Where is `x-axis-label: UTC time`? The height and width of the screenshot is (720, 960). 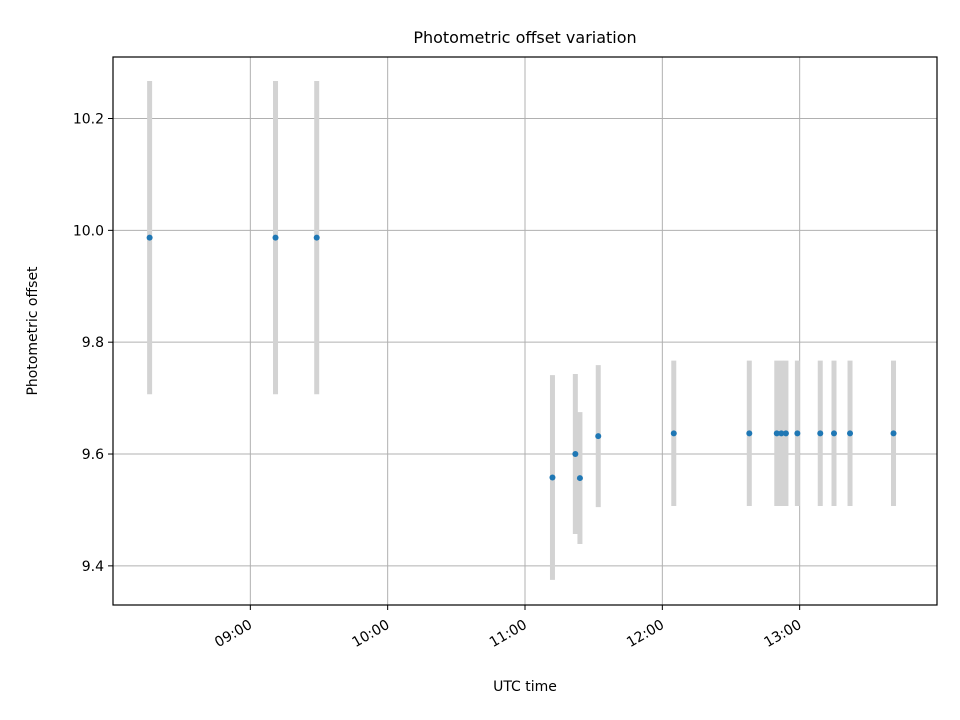 x-axis-label: UTC time is located at coordinates (525, 687).